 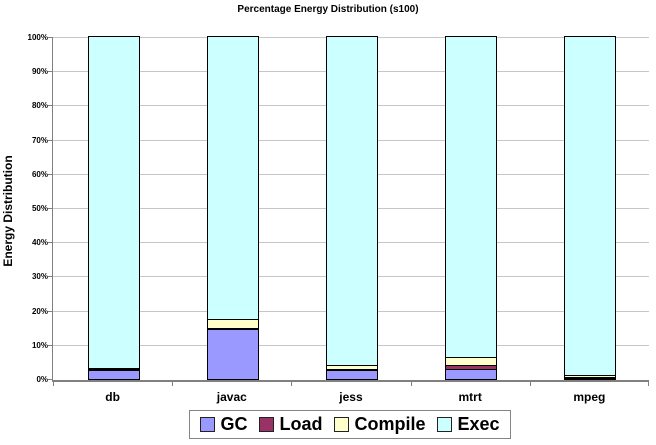 What do you see at coordinates (37, 37) in the screenshot?
I see `y-tick-label: 100%` at bounding box center [37, 37].